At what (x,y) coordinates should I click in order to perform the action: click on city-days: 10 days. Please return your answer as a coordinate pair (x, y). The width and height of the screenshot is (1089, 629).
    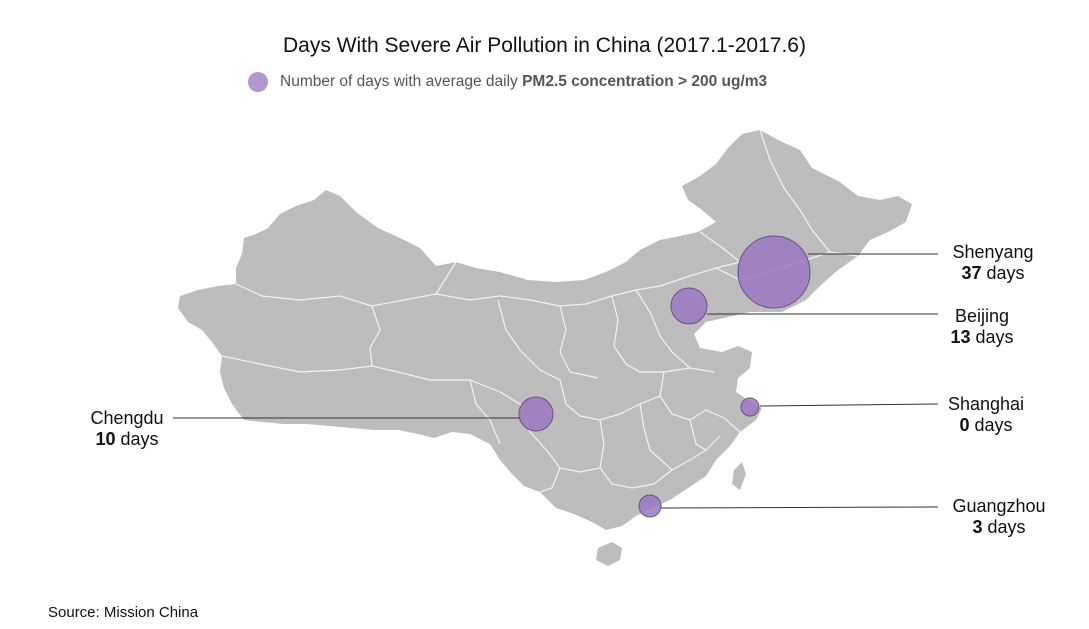
    Looking at the image, I should click on (127, 439).